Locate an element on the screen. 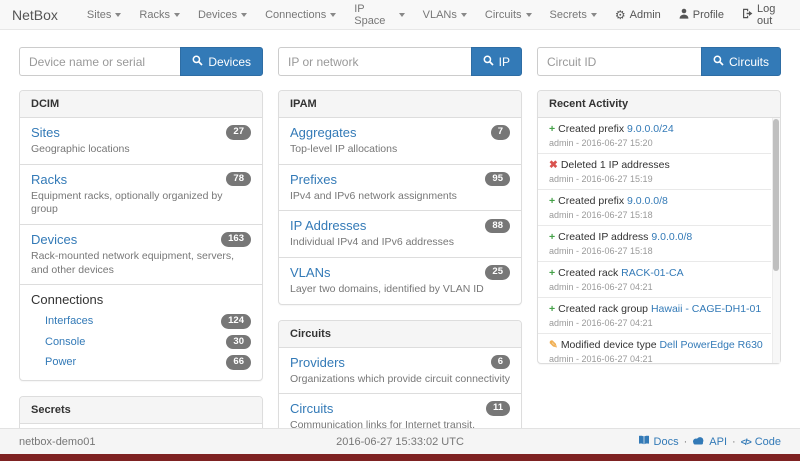 The height and width of the screenshot is (461, 800). device-search-group: Devices is located at coordinates (141, 61).